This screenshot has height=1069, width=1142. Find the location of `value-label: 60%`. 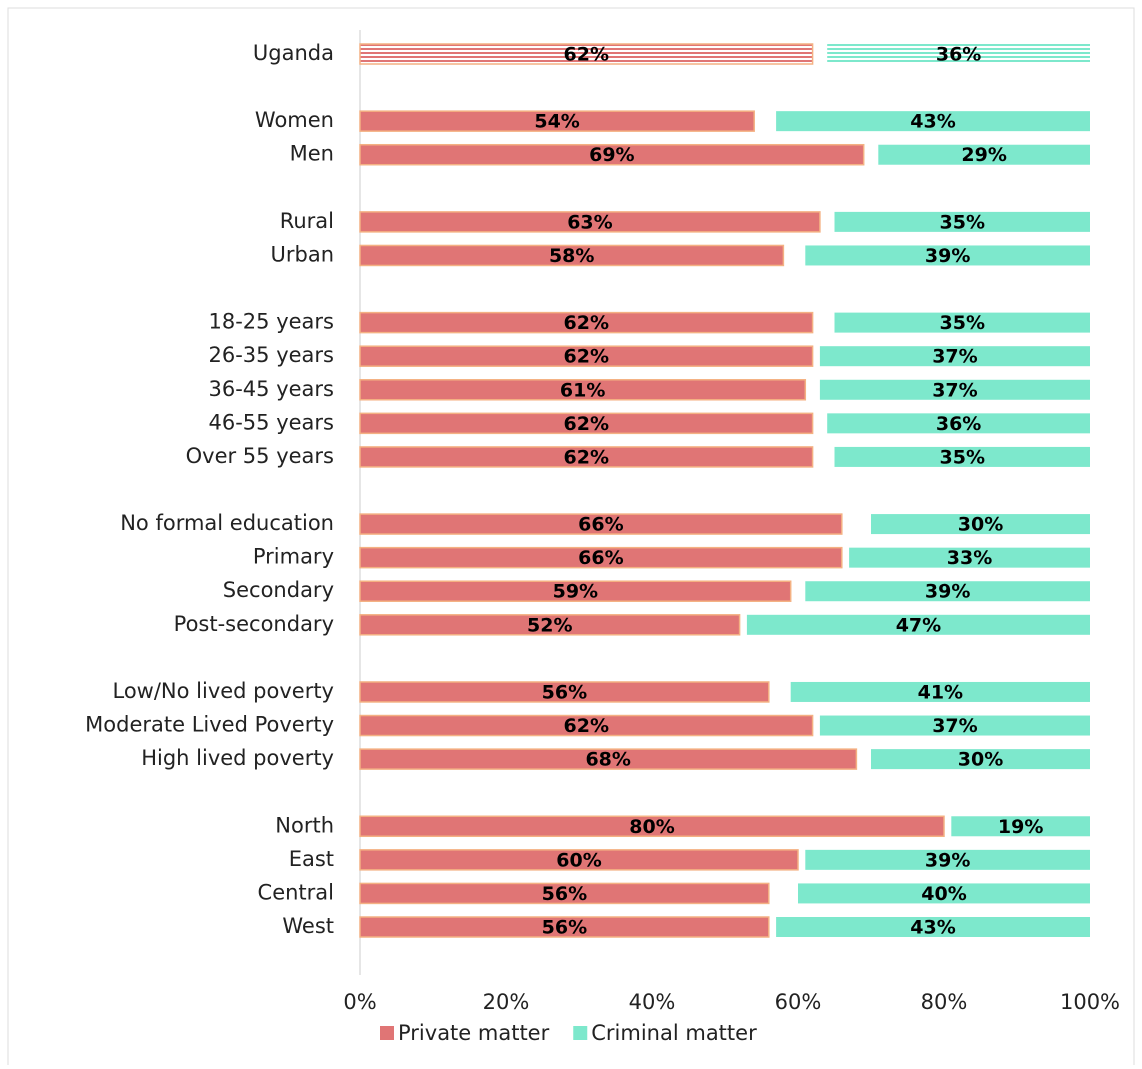

value-label: 60% is located at coordinates (578, 860).